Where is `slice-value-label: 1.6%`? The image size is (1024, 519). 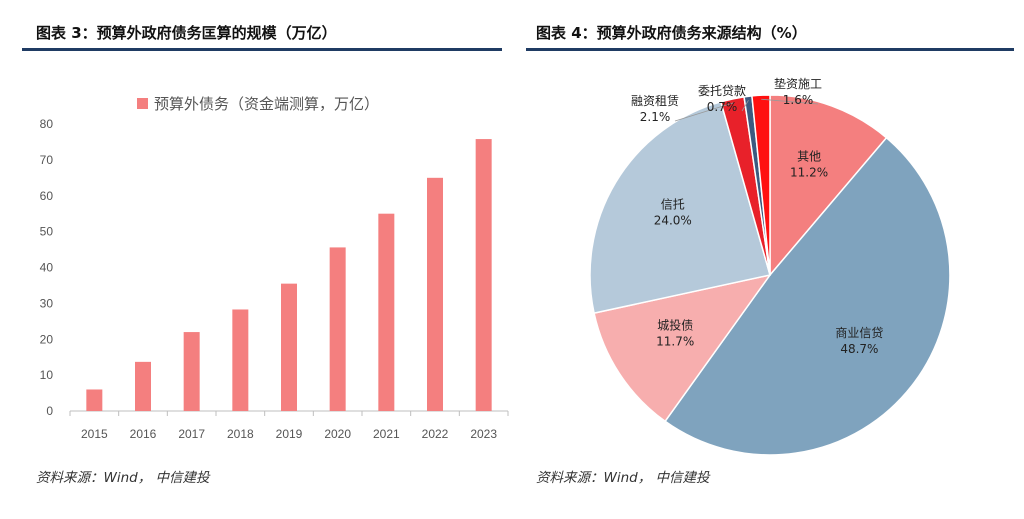
slice-value-label: 1.6% is located at coordinates (798, 100).